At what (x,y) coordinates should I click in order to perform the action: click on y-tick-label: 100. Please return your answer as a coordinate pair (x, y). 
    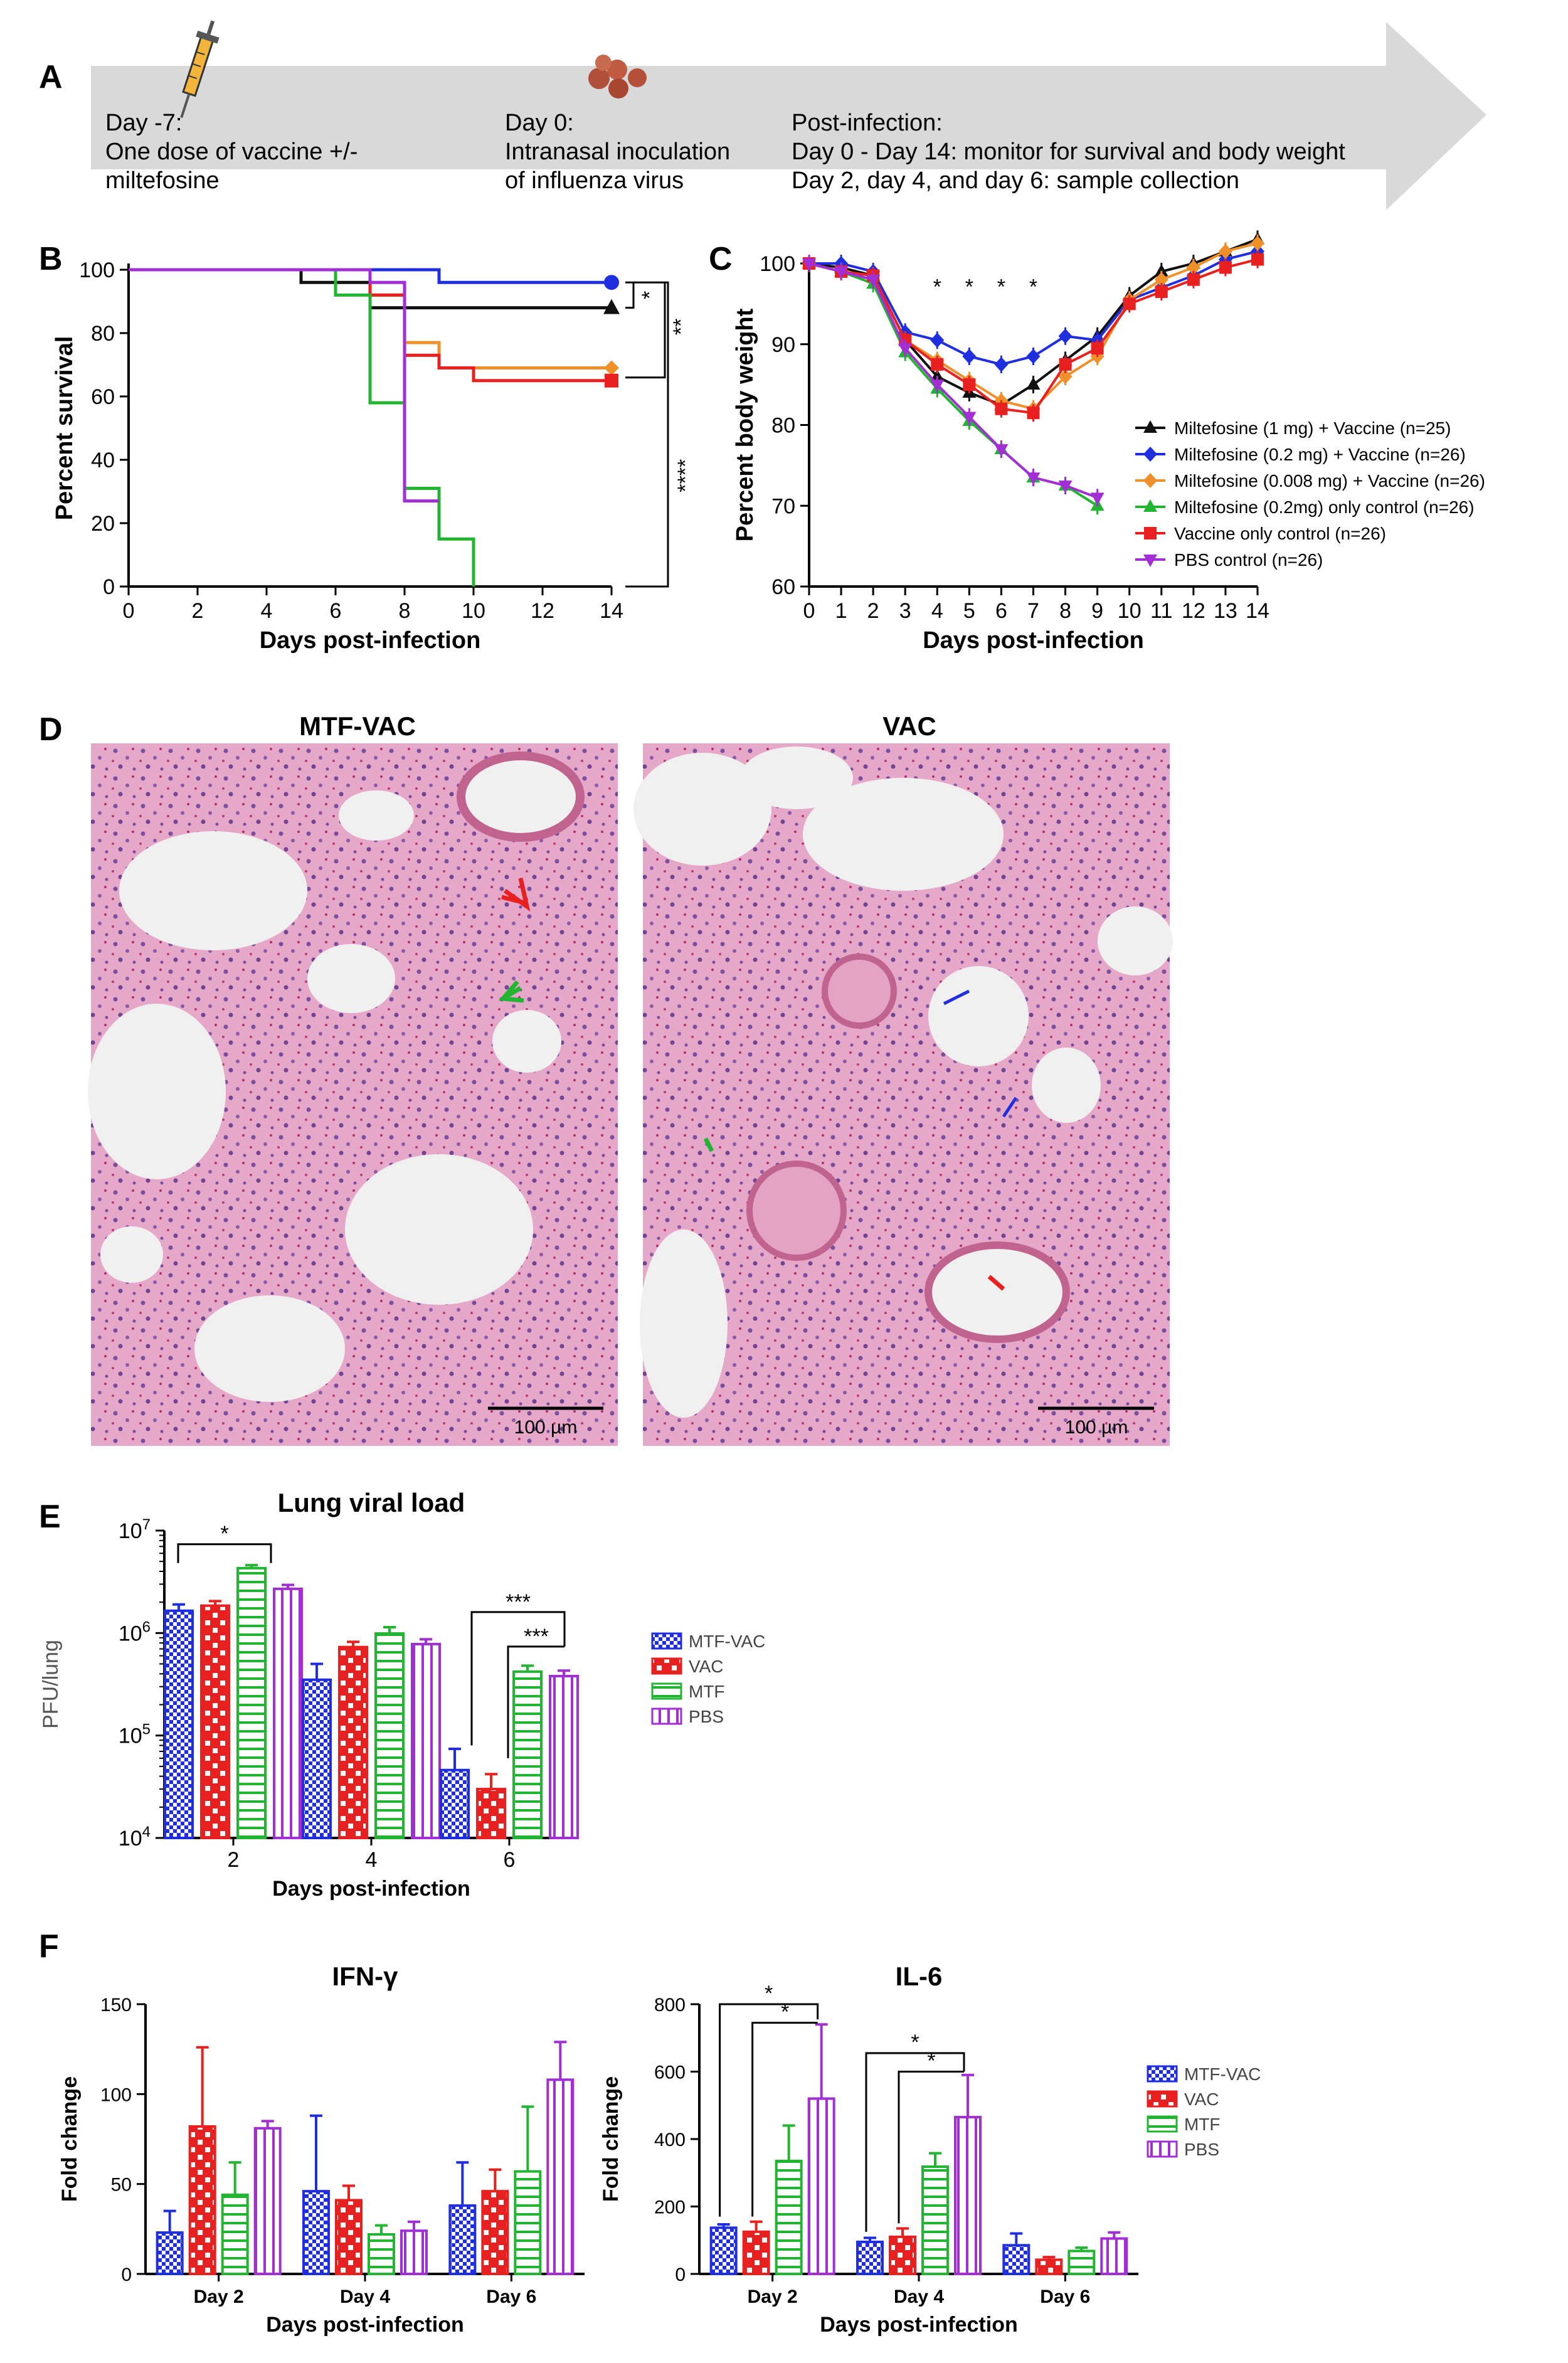
    Looking at the image, I should click on (777, 264).